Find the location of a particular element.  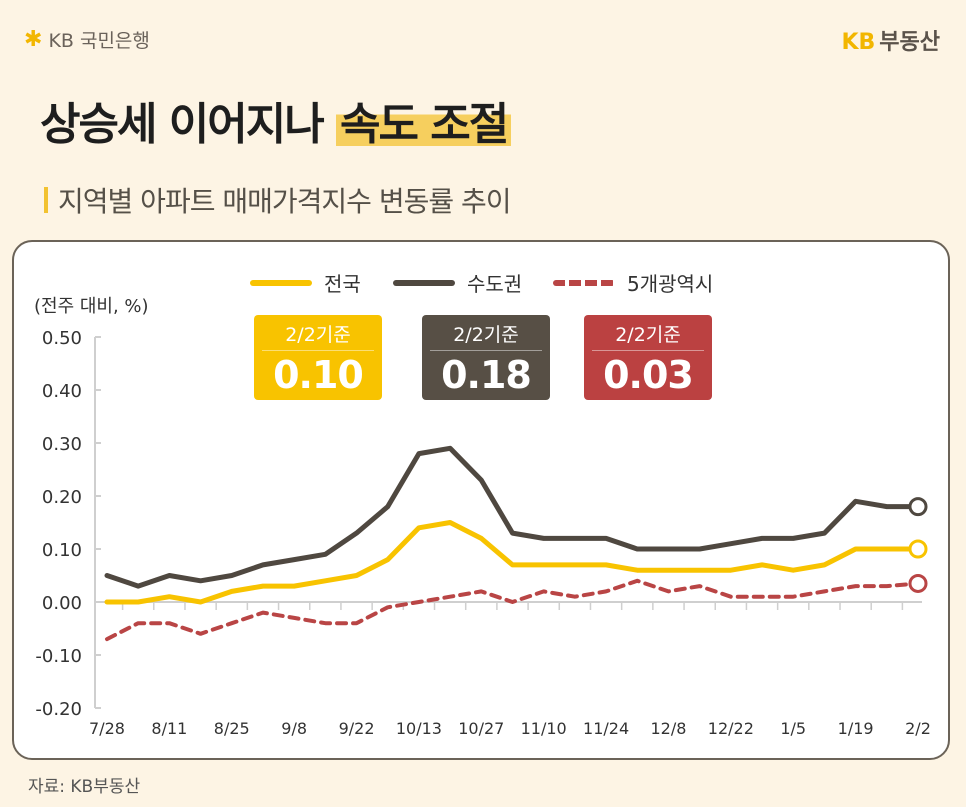

legend-label: 수도권 is located at coordinates (495, 284).